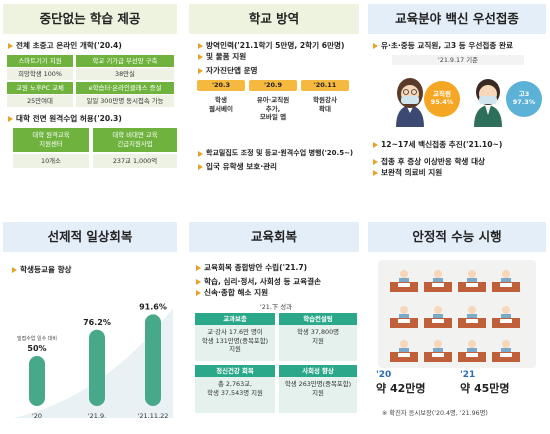  What do you see at coordinates (135, 161) in the screenshot?
I see `university-item-value: 237교 1,000억` at bounding box center [135, 161].